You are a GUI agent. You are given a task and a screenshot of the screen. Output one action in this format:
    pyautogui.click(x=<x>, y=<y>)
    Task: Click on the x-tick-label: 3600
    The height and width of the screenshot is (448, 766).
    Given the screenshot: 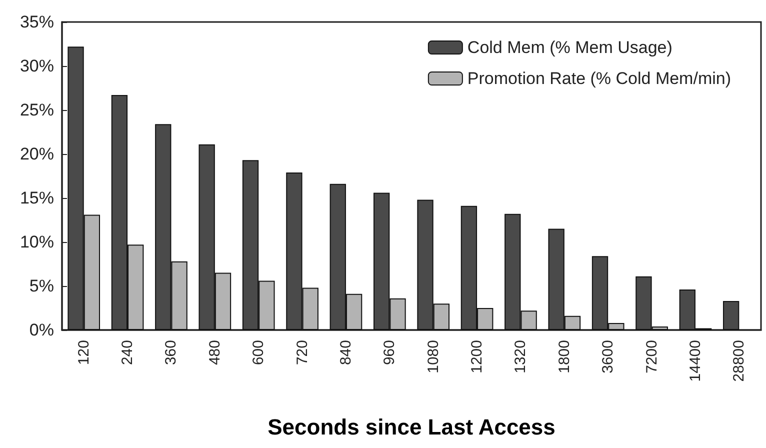 What is the action you would take?
    pyautogui.click(x=608, y=357)
    